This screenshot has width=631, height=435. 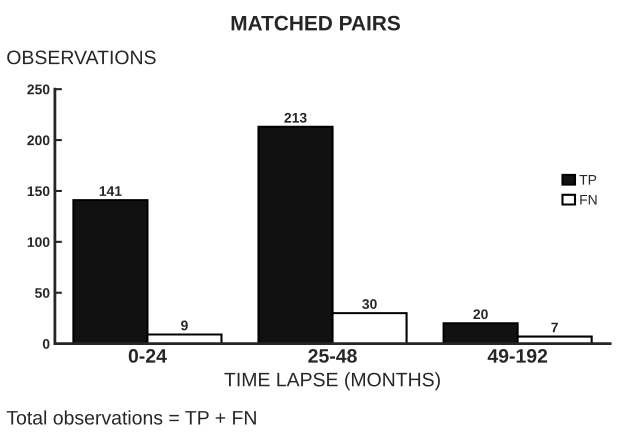 I want to click on data-label: 7, so click(x=554, y=327).